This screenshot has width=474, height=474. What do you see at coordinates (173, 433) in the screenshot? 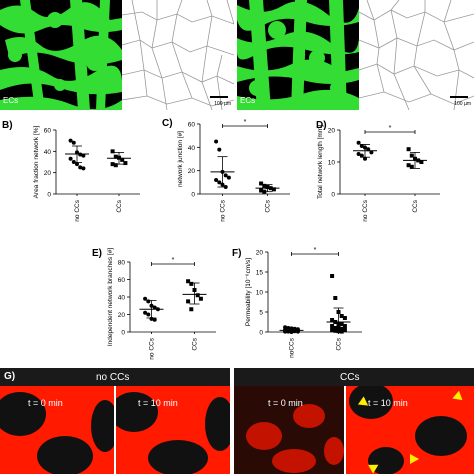
I see `nocc-t10-dark-regions` at bounding box center [173, 433].